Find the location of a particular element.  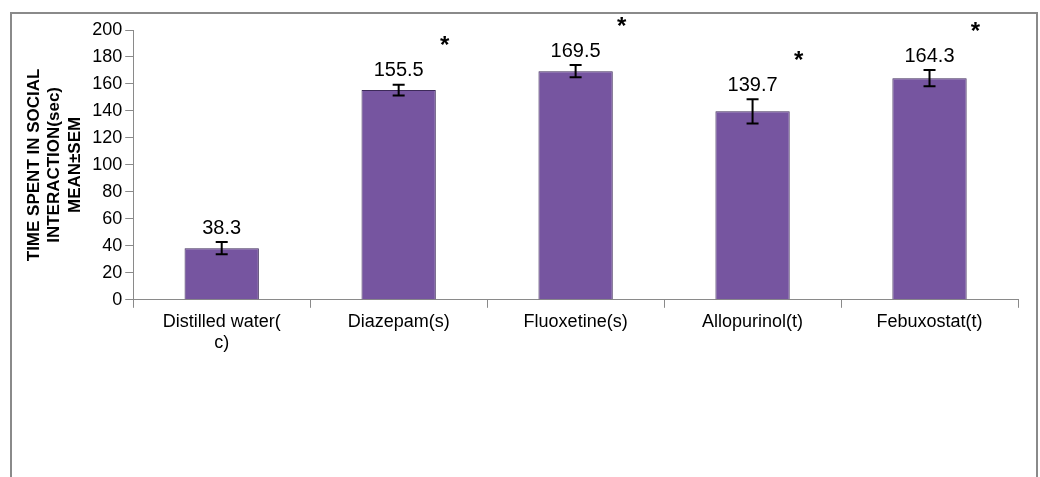

data-label: 164.3 is located at coordinates (929, 54).